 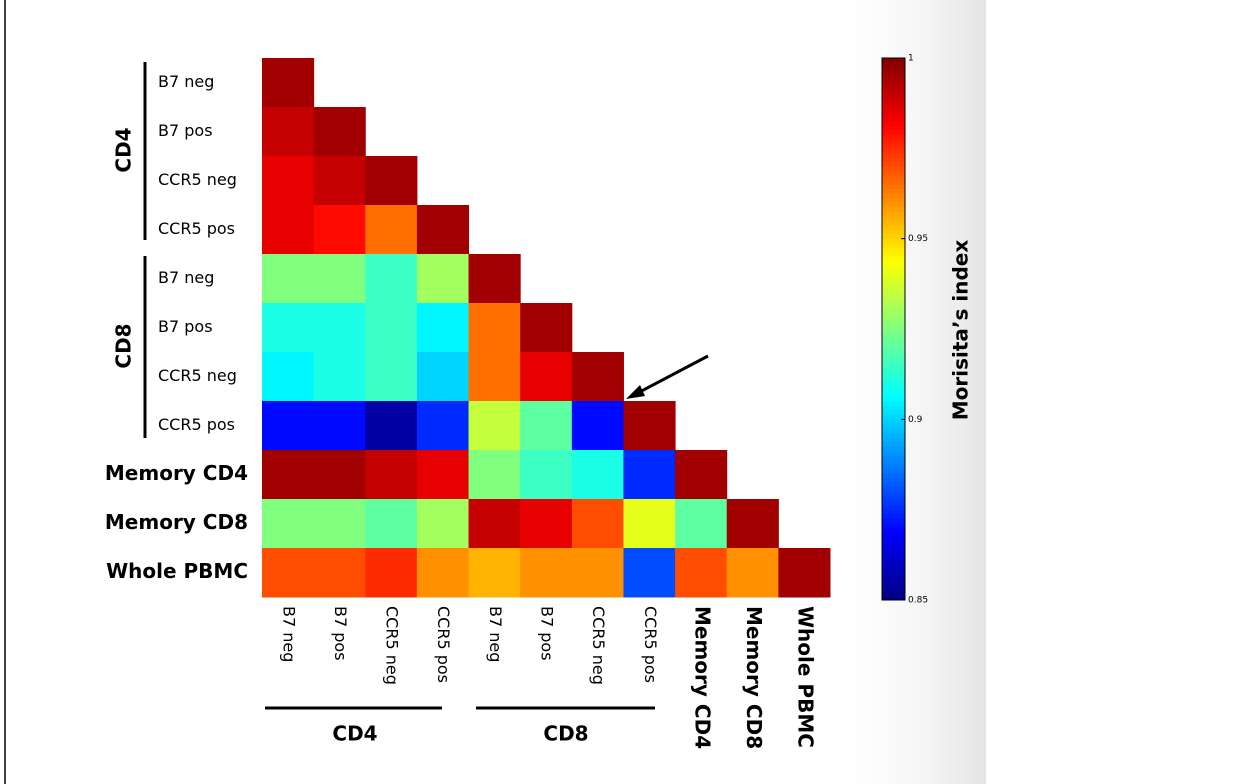 What do you see at coordinates (177, 571) in the screenshot?
I see `row-label: Whole PBMC` at bounding box center [177, 571].